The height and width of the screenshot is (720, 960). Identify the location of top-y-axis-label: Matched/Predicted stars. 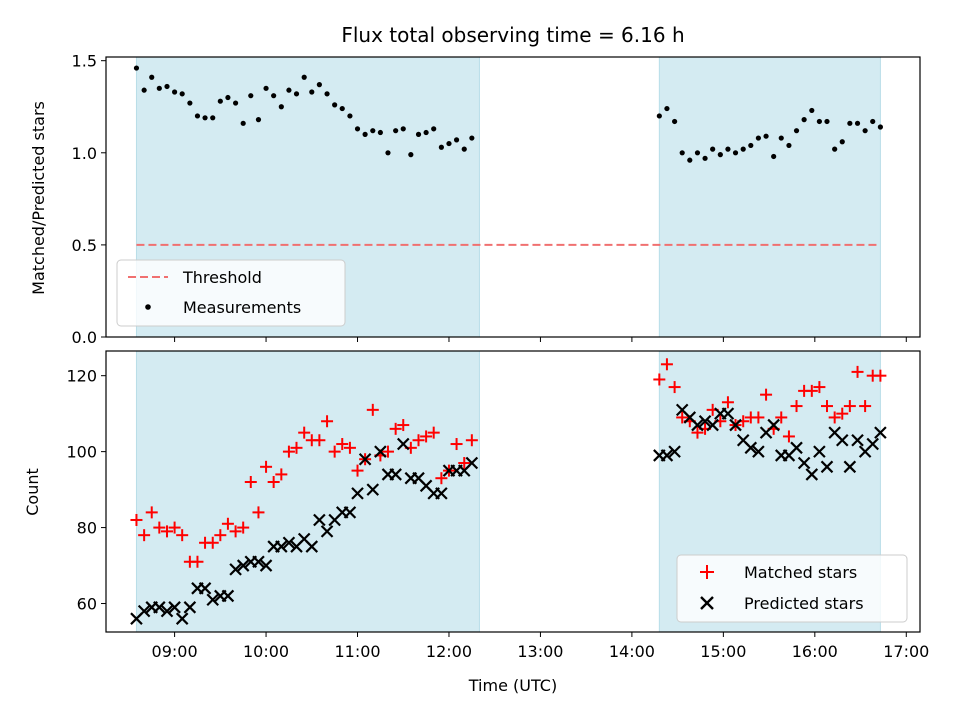
(38, 198).